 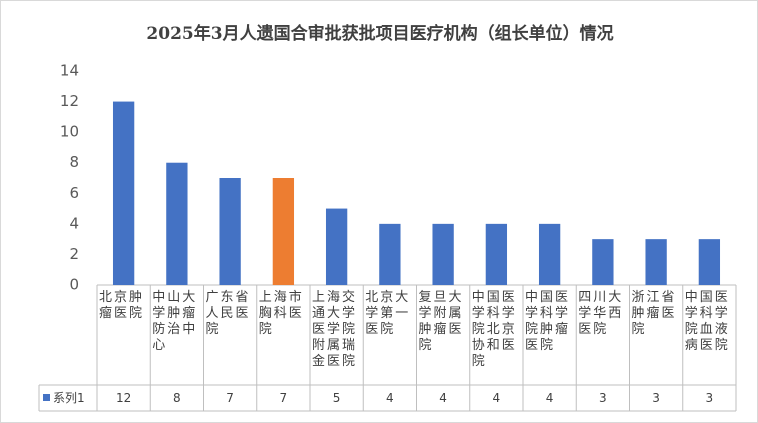 I want to click on x-tick-label: 四川大学华西医院, so click(x=601, y=313).